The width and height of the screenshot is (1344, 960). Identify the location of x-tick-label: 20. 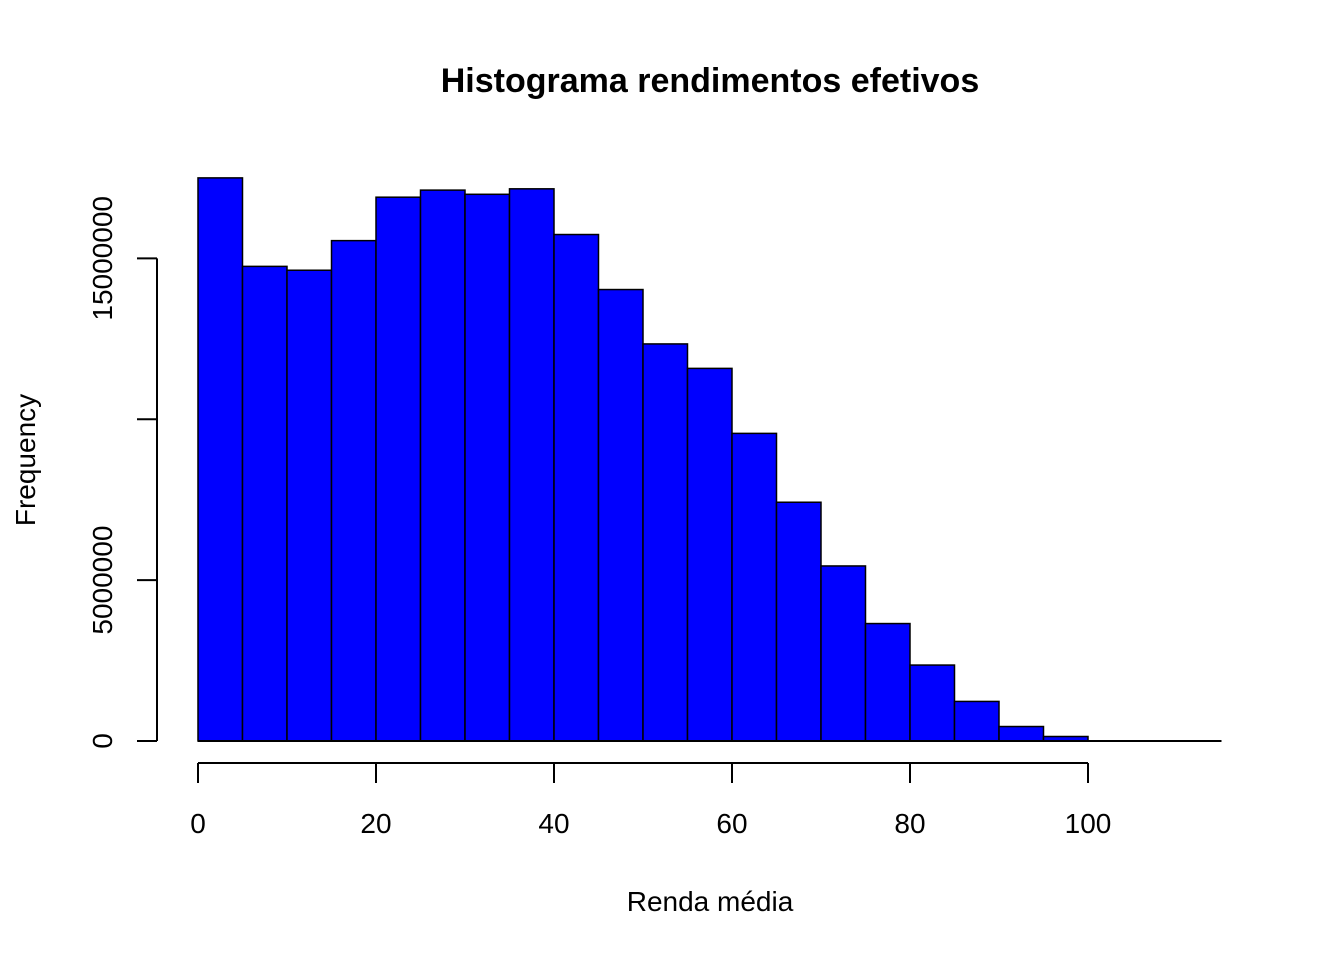
(375, 823).